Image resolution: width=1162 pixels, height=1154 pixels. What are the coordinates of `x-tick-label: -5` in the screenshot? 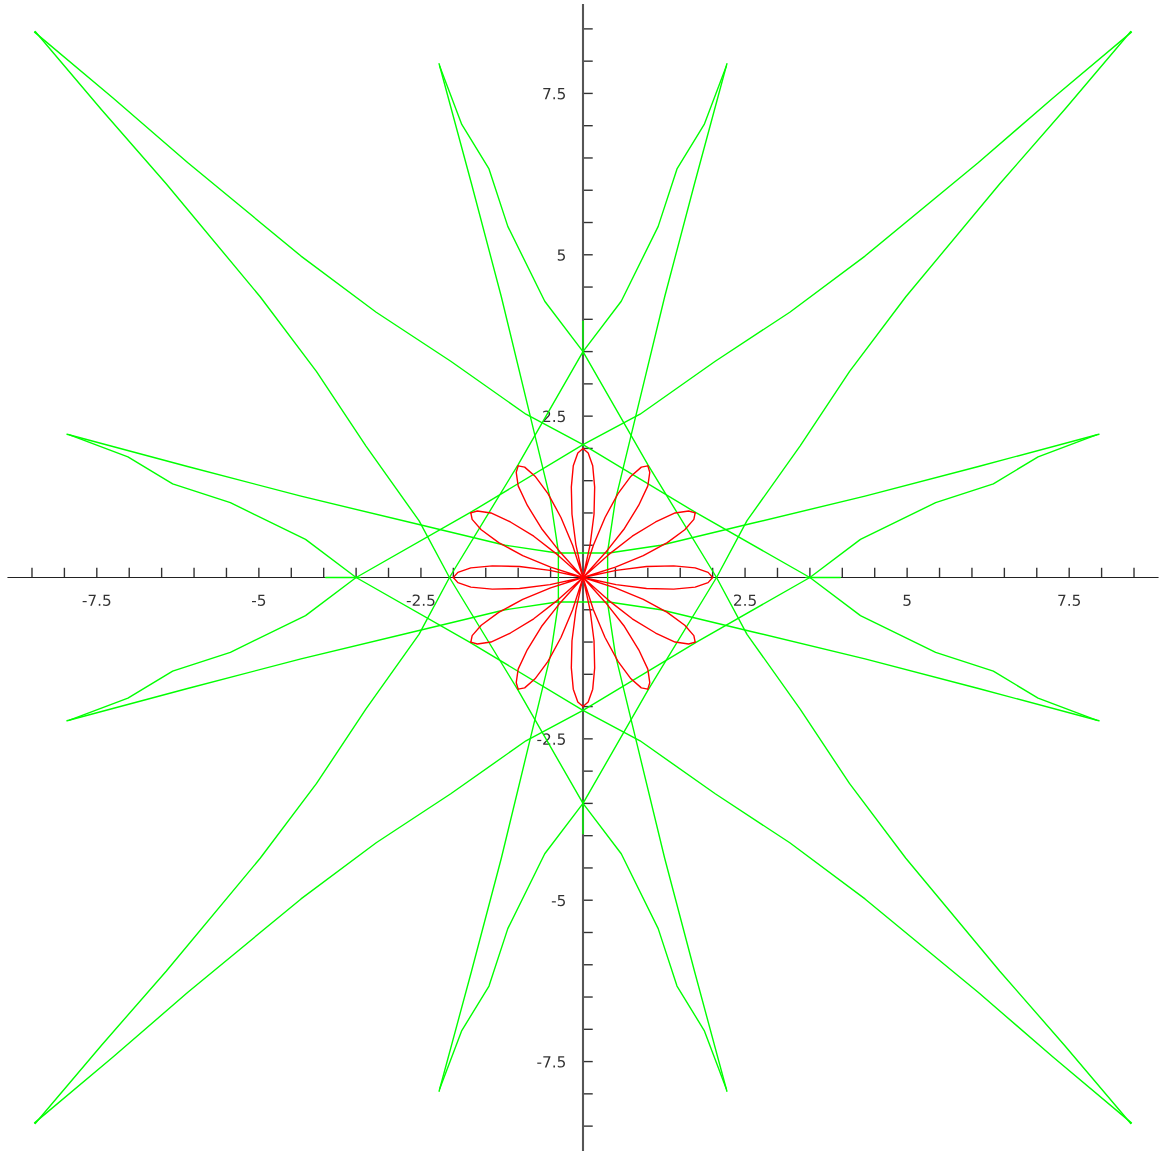 It's located at (259, 600).